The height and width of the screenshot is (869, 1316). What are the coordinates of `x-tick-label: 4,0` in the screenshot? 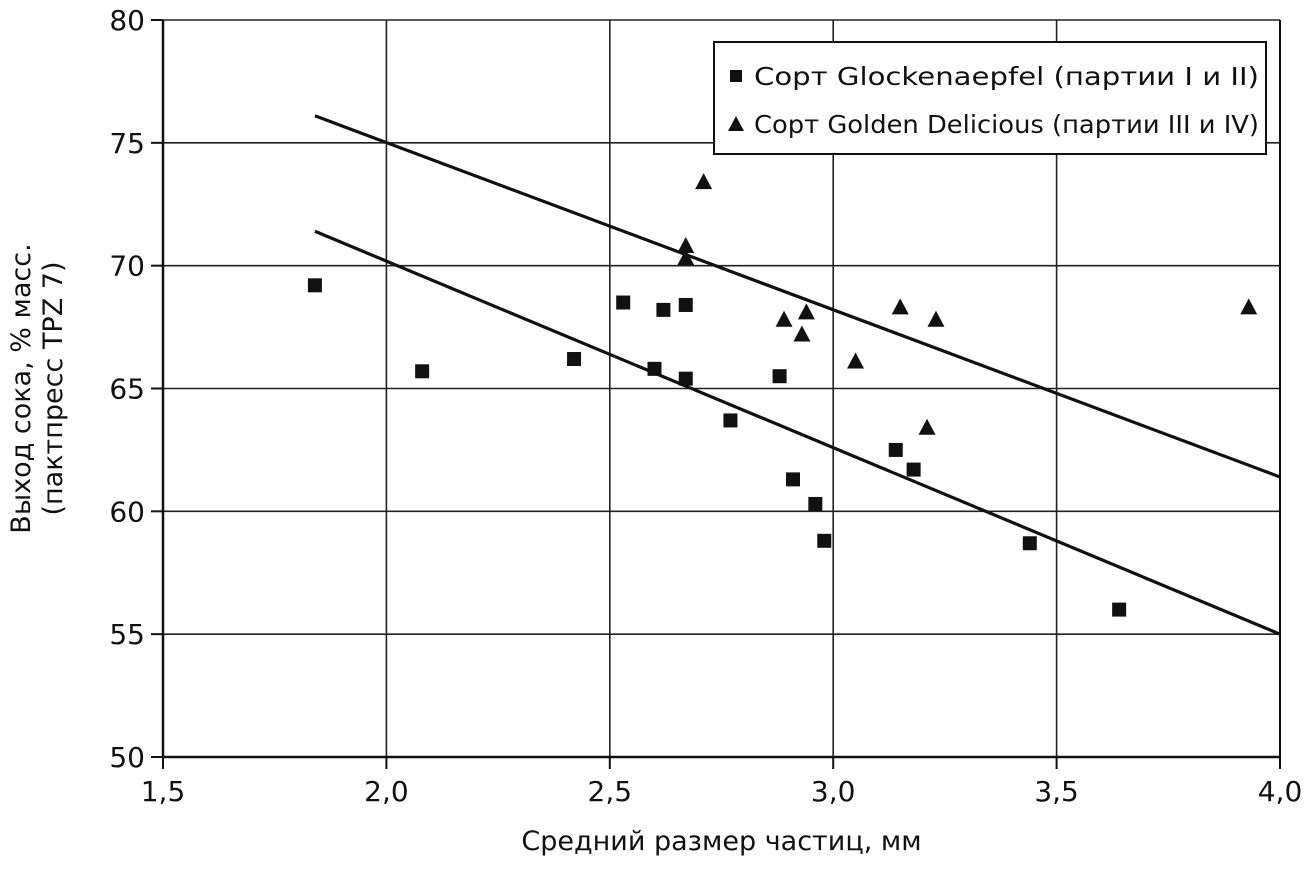 It's located at (1280, 791).